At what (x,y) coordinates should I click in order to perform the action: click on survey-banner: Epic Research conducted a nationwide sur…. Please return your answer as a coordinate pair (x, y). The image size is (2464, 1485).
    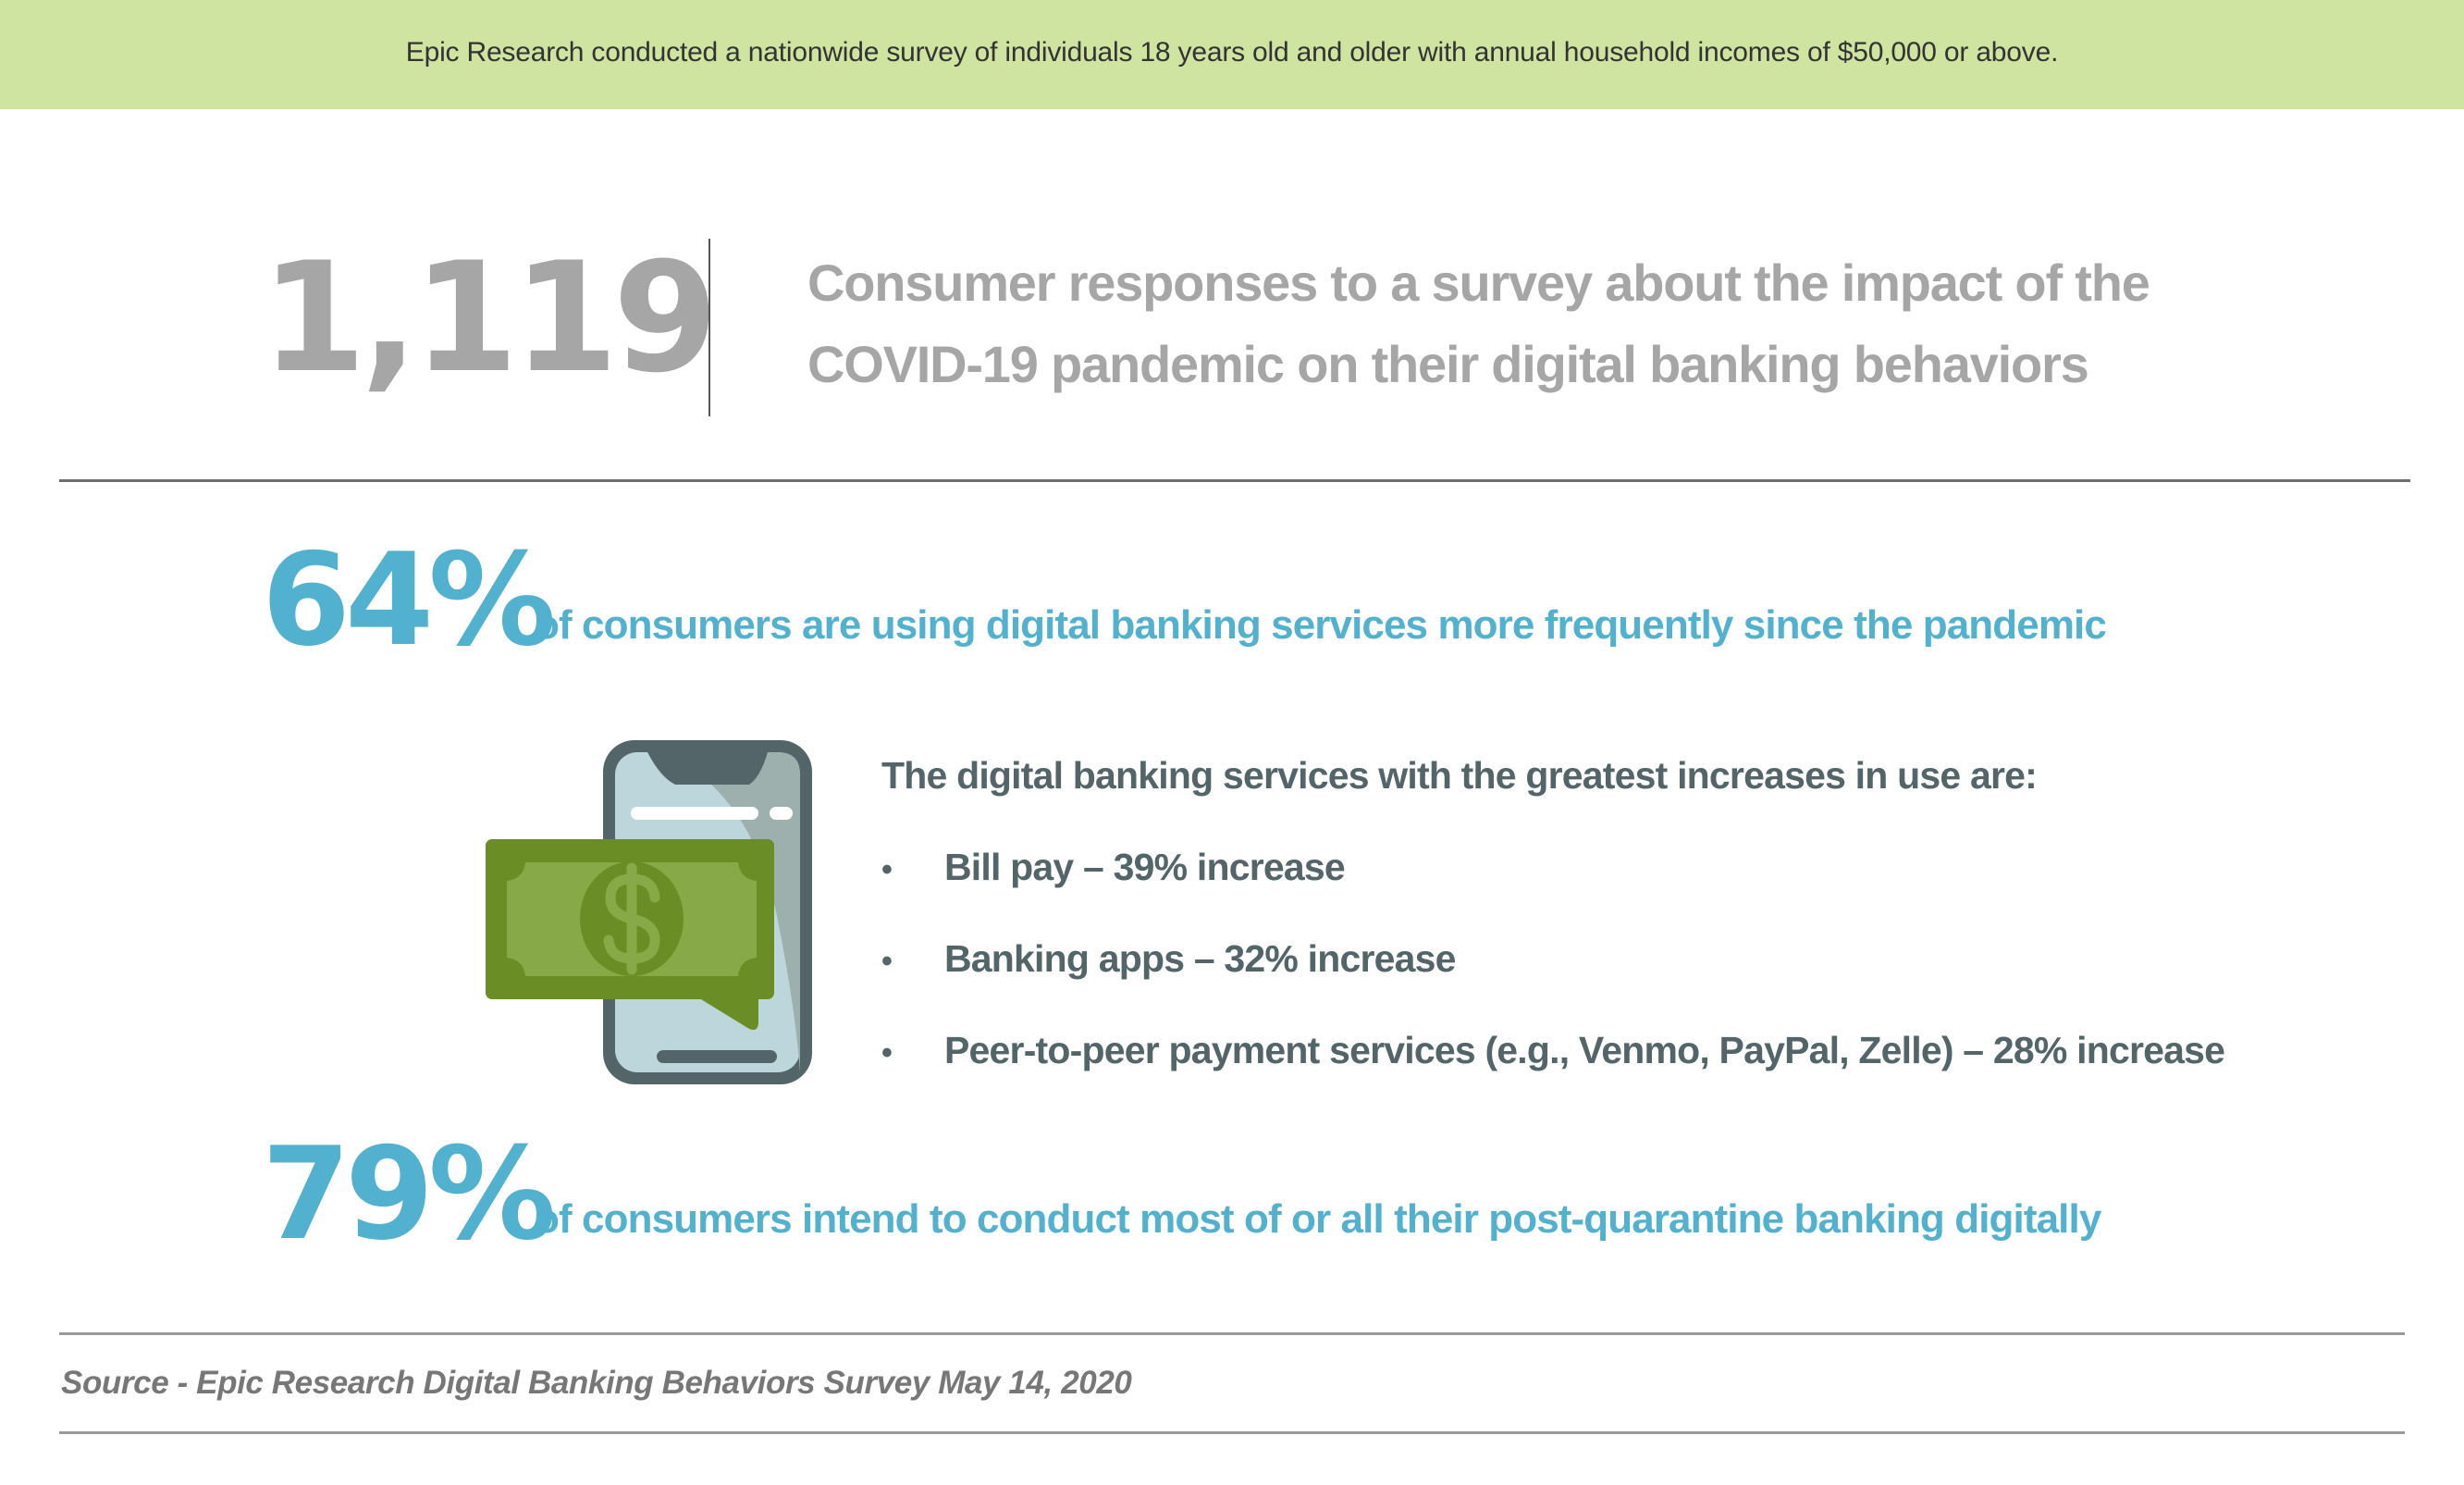
    Looking at the image, I should click on (1232, 55).